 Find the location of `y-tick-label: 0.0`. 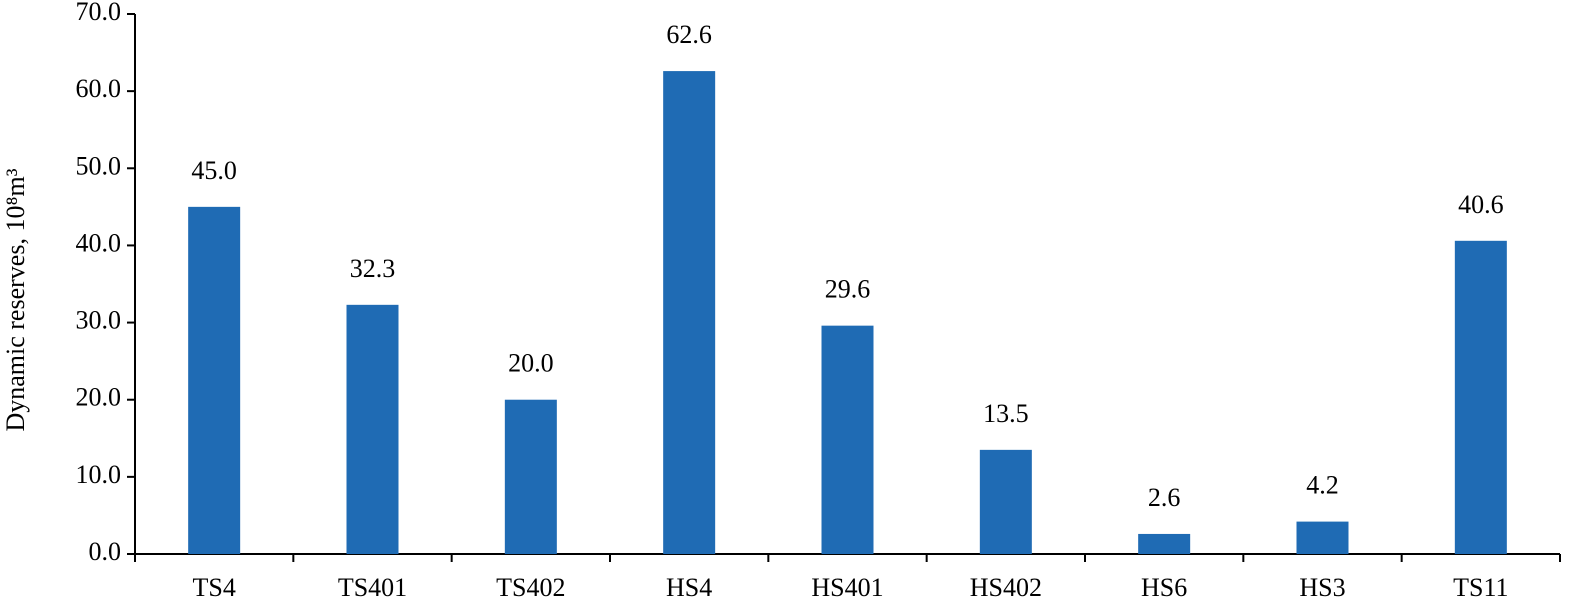

y-tick-label: 0.0 is located at coordinates (105, 551).